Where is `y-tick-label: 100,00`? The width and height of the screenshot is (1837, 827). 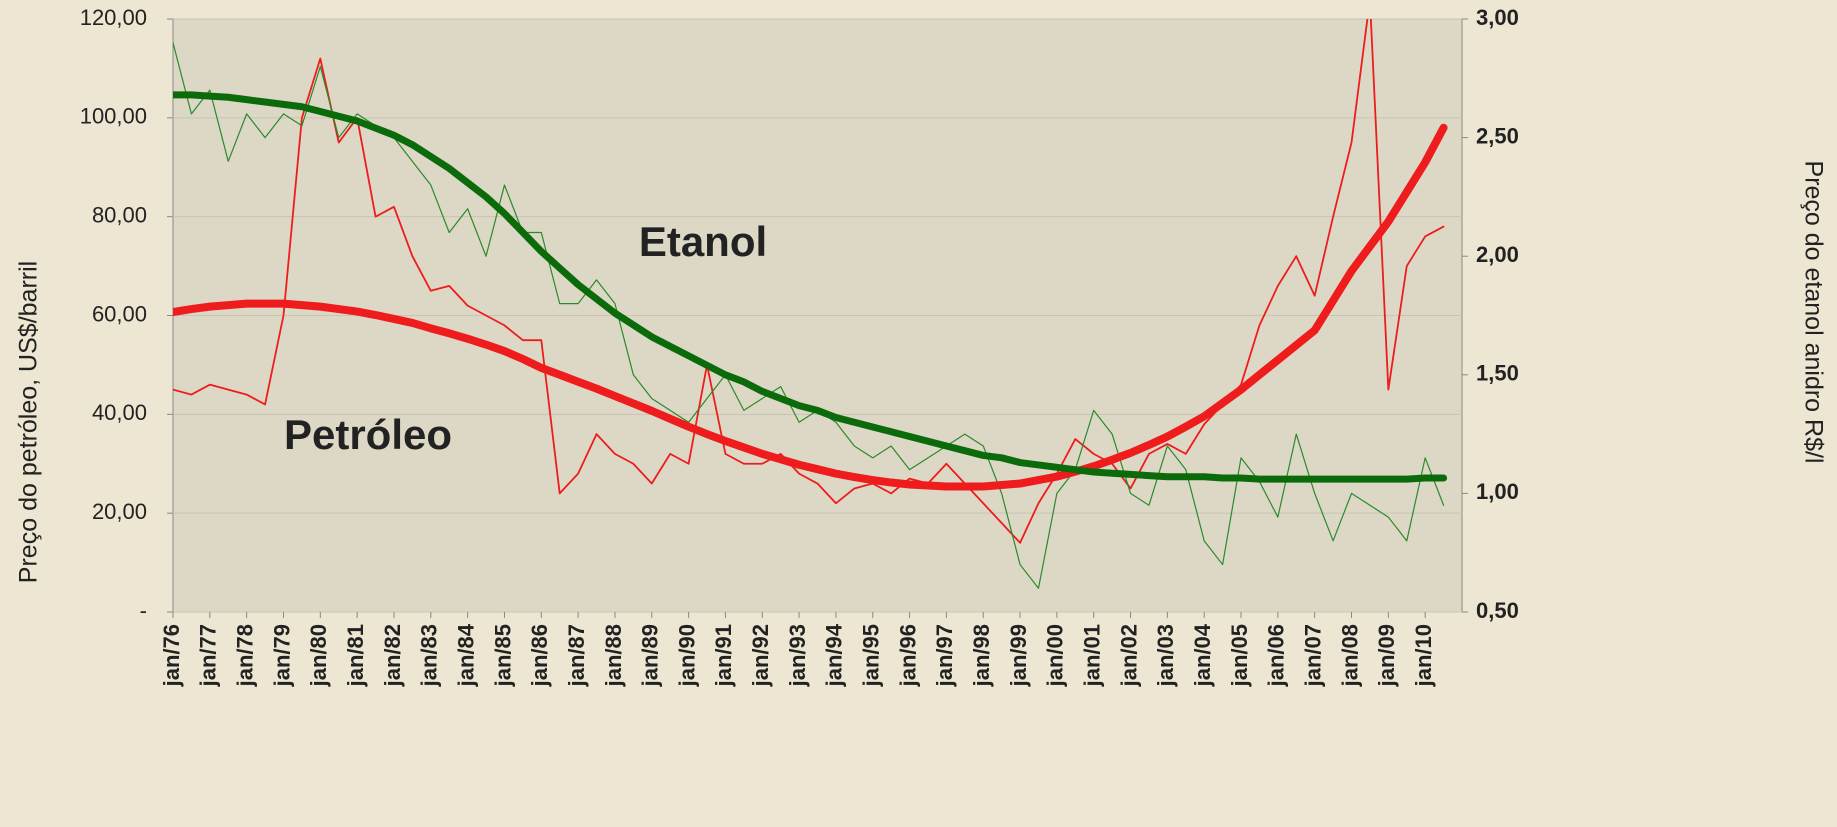
y-tick-label: 100,00 is located at coordinates (113, 116).